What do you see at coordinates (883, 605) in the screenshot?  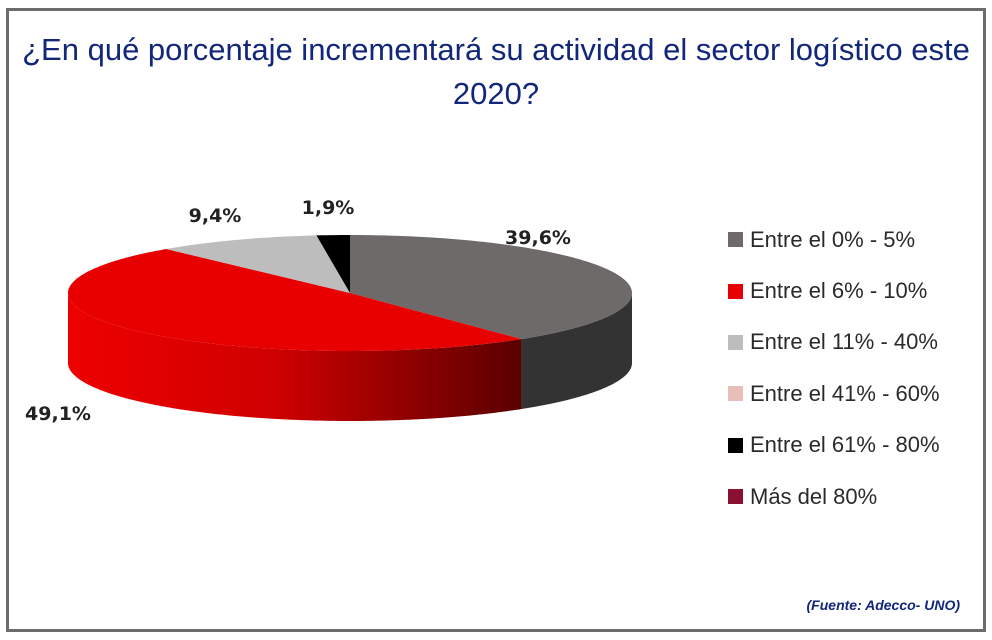 I see `source-note: (Fuente: Adecco- UNO)` at bounding box center [883, 605].